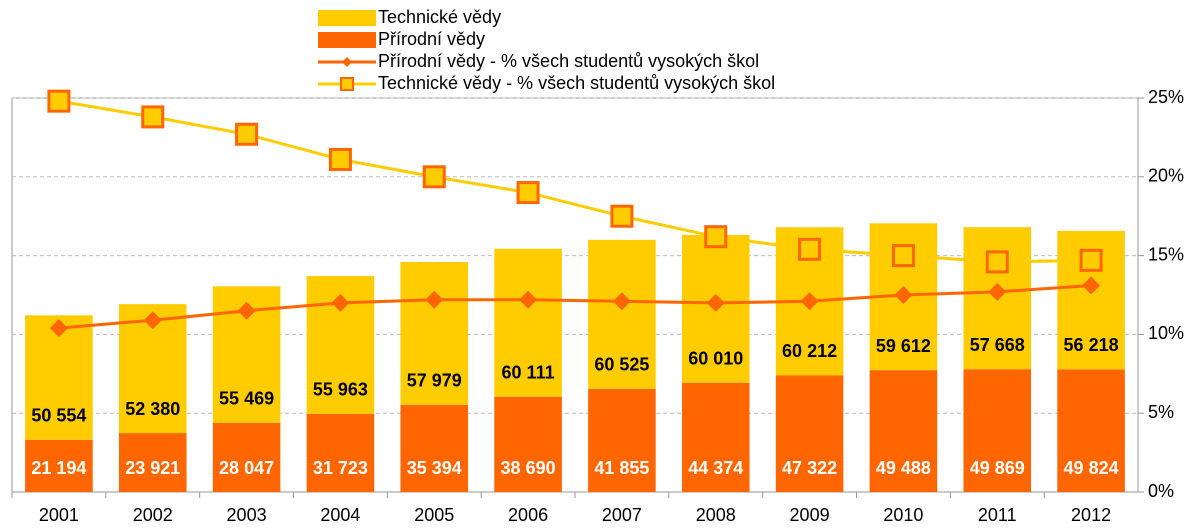  Describe the element at coordinates (434, 468) in the screenshot. I see `bar-value-label: 35 394` at that location.